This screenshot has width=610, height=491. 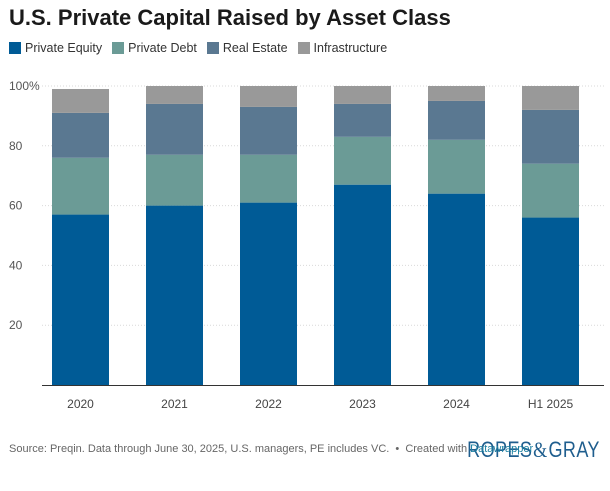 What do you see at coordinates (174, 404) in the screenshot?
I see `x-tick-label-2021: 2021` at bounding box center [174, 404].